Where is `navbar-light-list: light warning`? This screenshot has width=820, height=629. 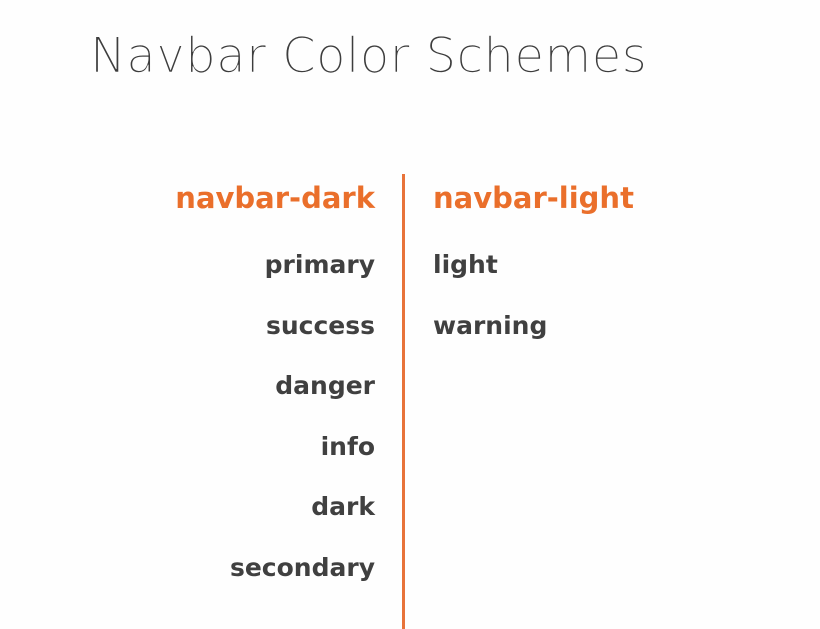
navbar-light-list: light warning is located at coordinates (593, 295).